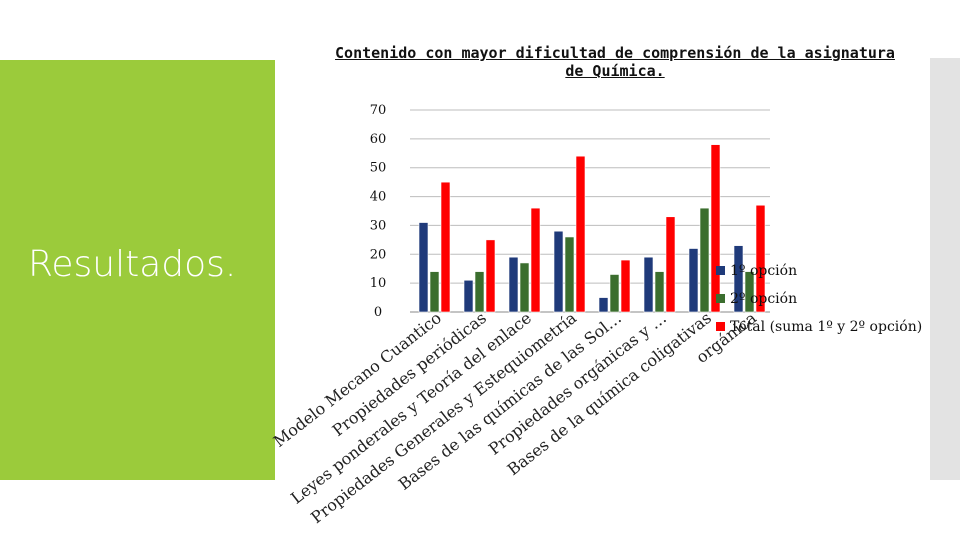  What do you see at coordinates (615, 71) in the screenshot?
I see `chart-title-line-2: de Química.` at bounding box center [615, 71].